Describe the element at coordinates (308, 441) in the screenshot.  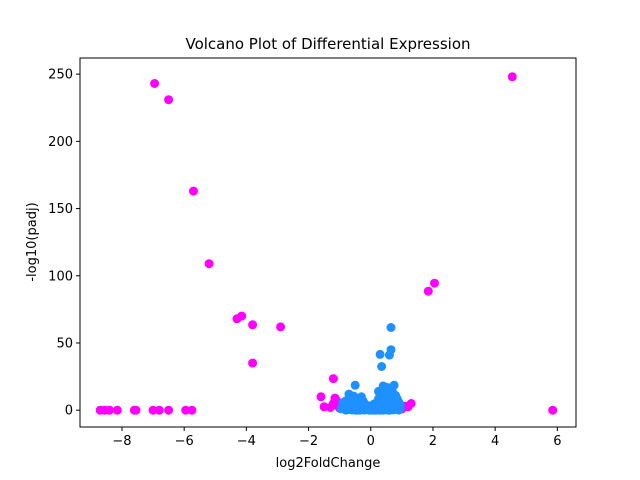
I see `x-tick-label: −2` at that location.